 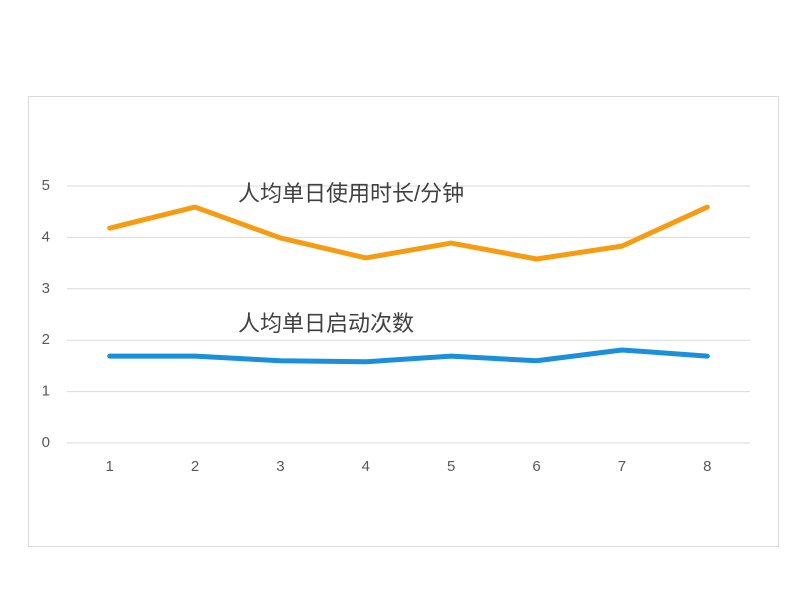 I want to click on series-label: 人均单日启动次数, so click(x=326, y=323).